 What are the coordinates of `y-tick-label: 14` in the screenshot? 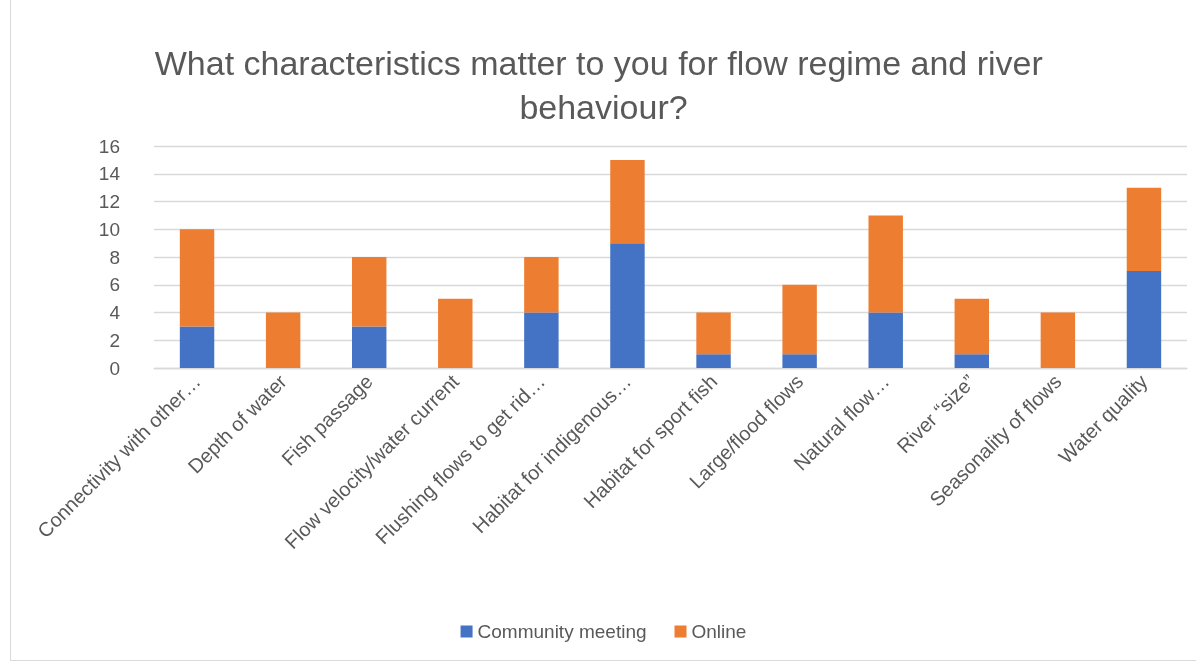 It's located at (109, 174).